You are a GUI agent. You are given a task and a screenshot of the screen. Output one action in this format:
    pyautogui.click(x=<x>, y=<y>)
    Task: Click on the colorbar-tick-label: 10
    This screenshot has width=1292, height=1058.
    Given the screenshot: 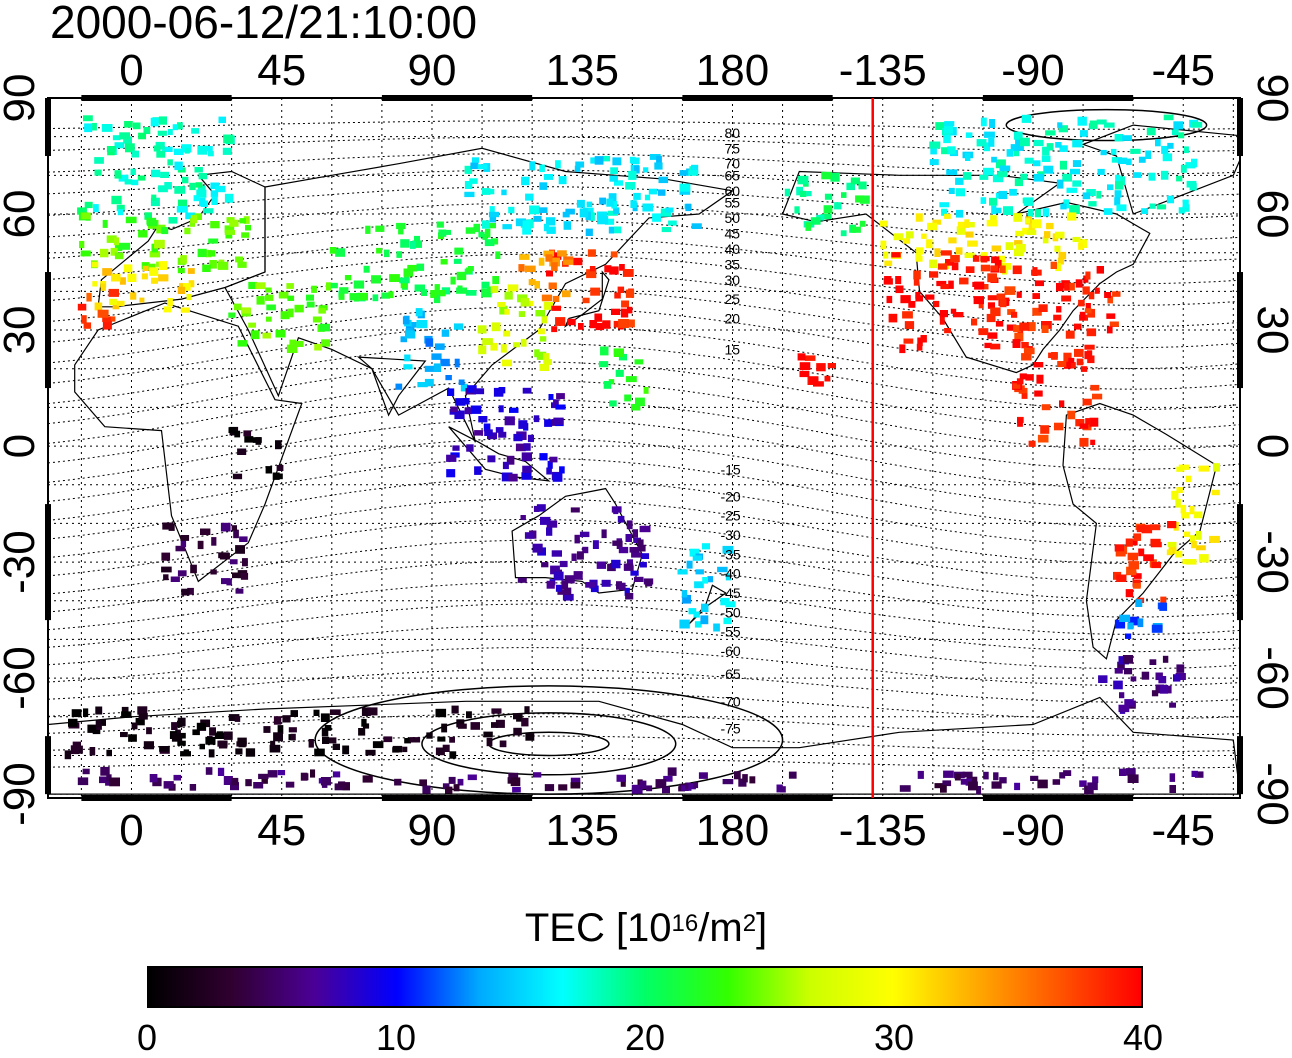 What is the action you would take?
    pyautogui.click(x=396, y=1037)
    